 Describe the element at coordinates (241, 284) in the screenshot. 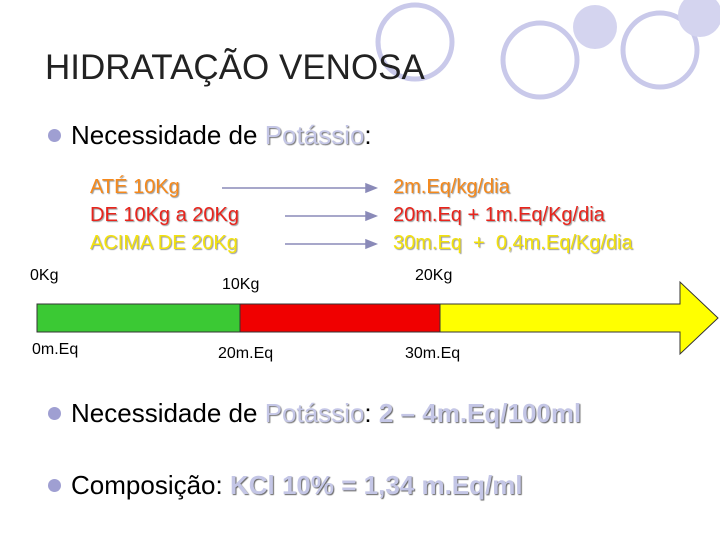

I see `scale-label: 10Kg` at that location.